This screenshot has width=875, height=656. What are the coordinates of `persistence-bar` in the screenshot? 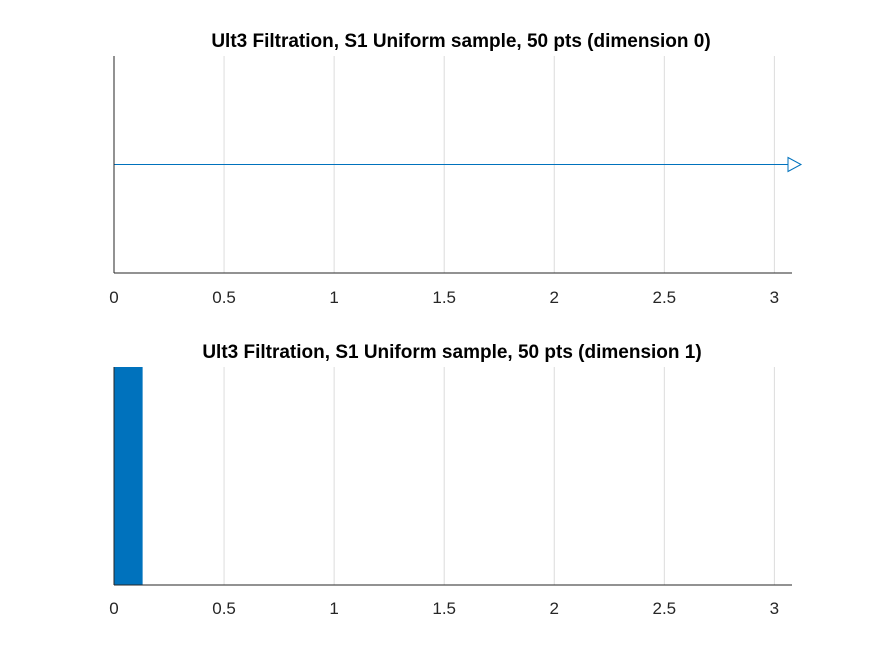 It's located at (128, 476).